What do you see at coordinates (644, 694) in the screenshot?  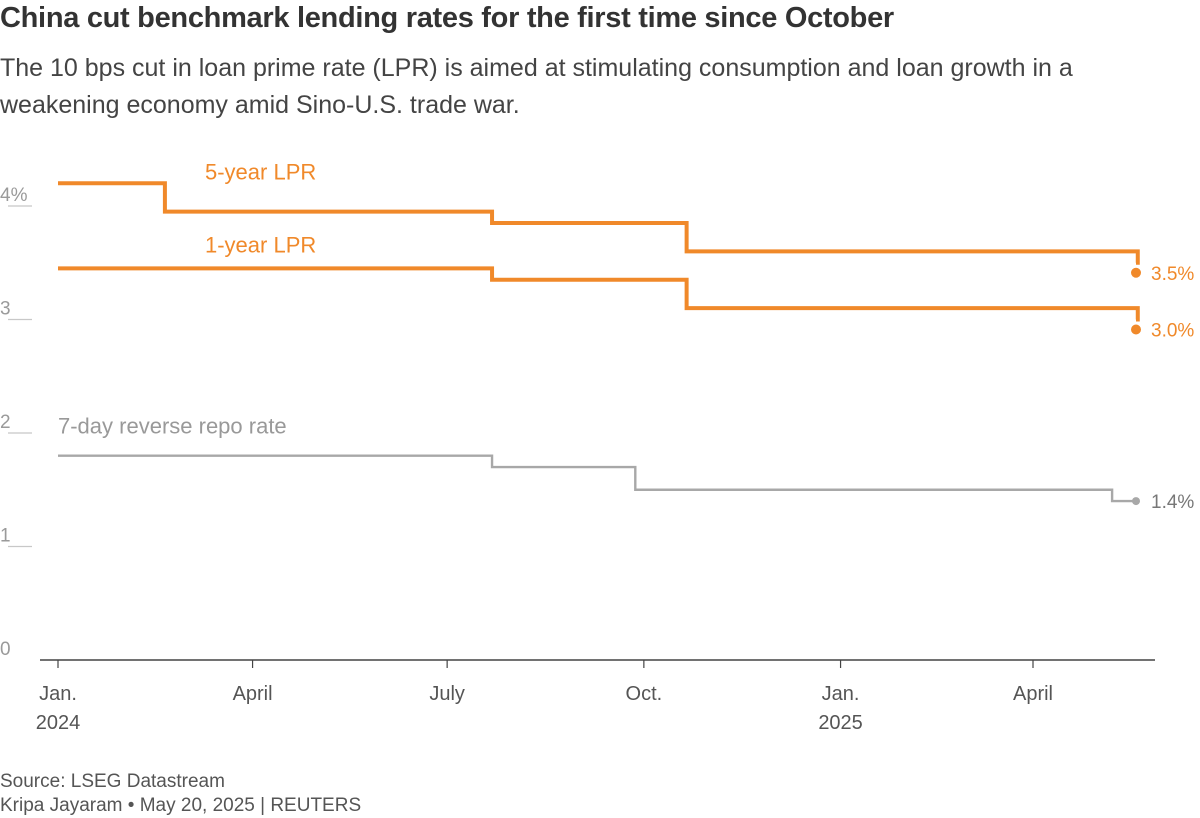 I see `x-tick-label: Oct.` at bounding box center [644, 694].